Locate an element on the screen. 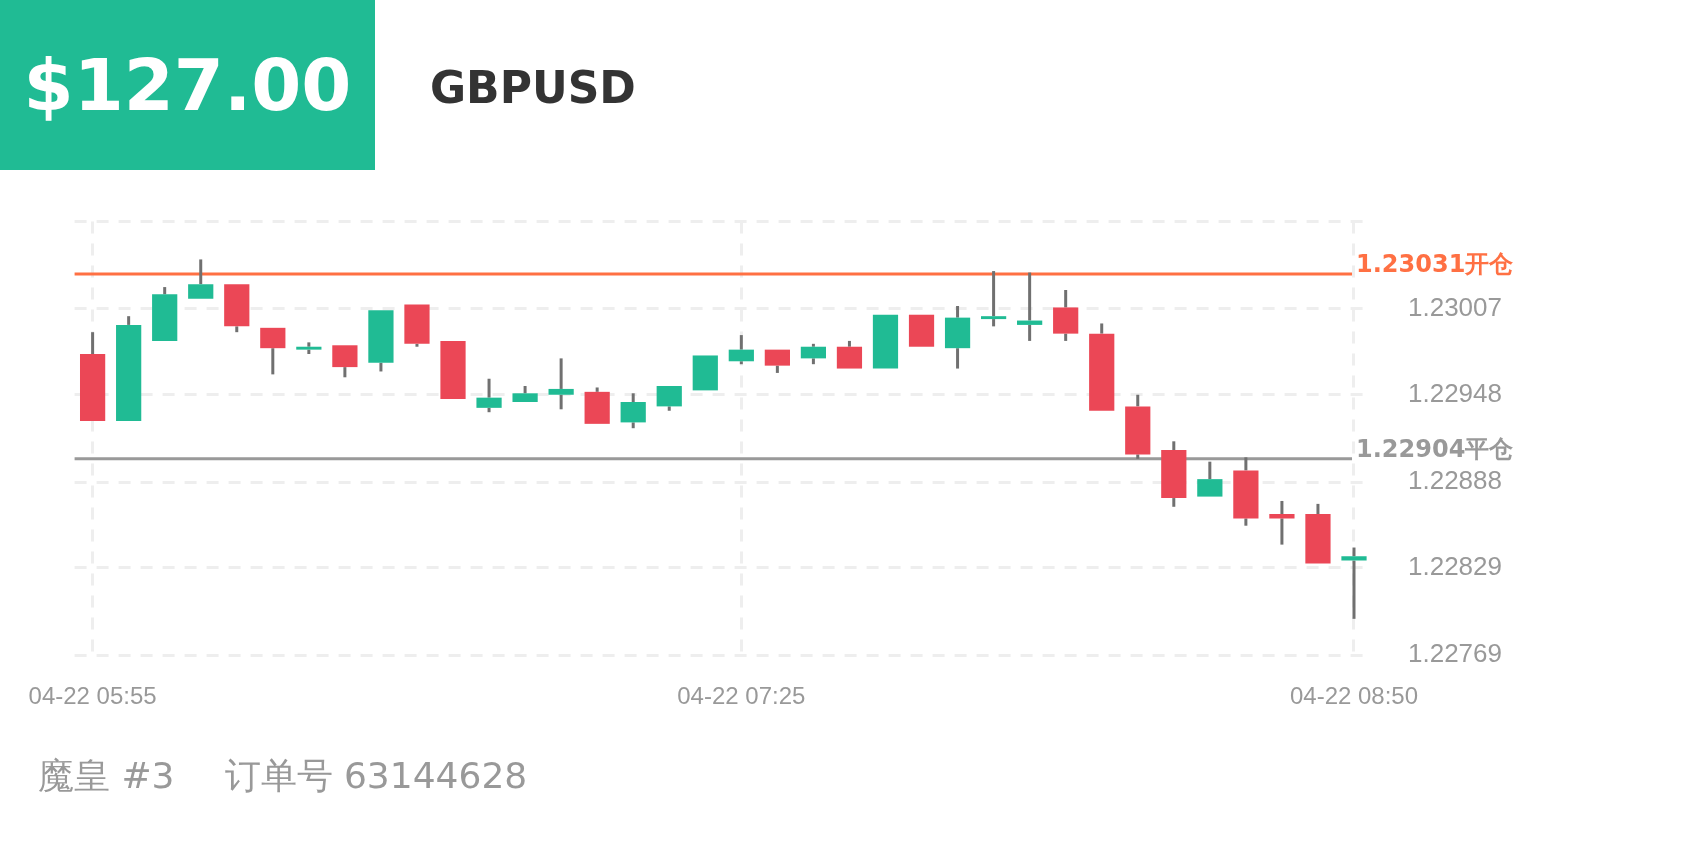 This screenshot has width=1688, height=844. ref-line-label: 1.22904平仓 is located at coordinates (1435, 449).